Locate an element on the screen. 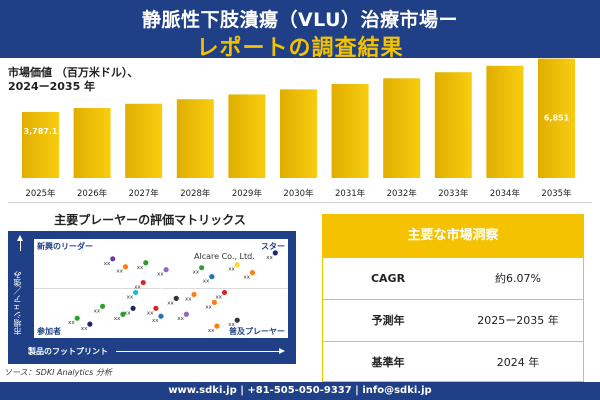  x-tick-label: 2026年 is located at coordinates (92, 193).